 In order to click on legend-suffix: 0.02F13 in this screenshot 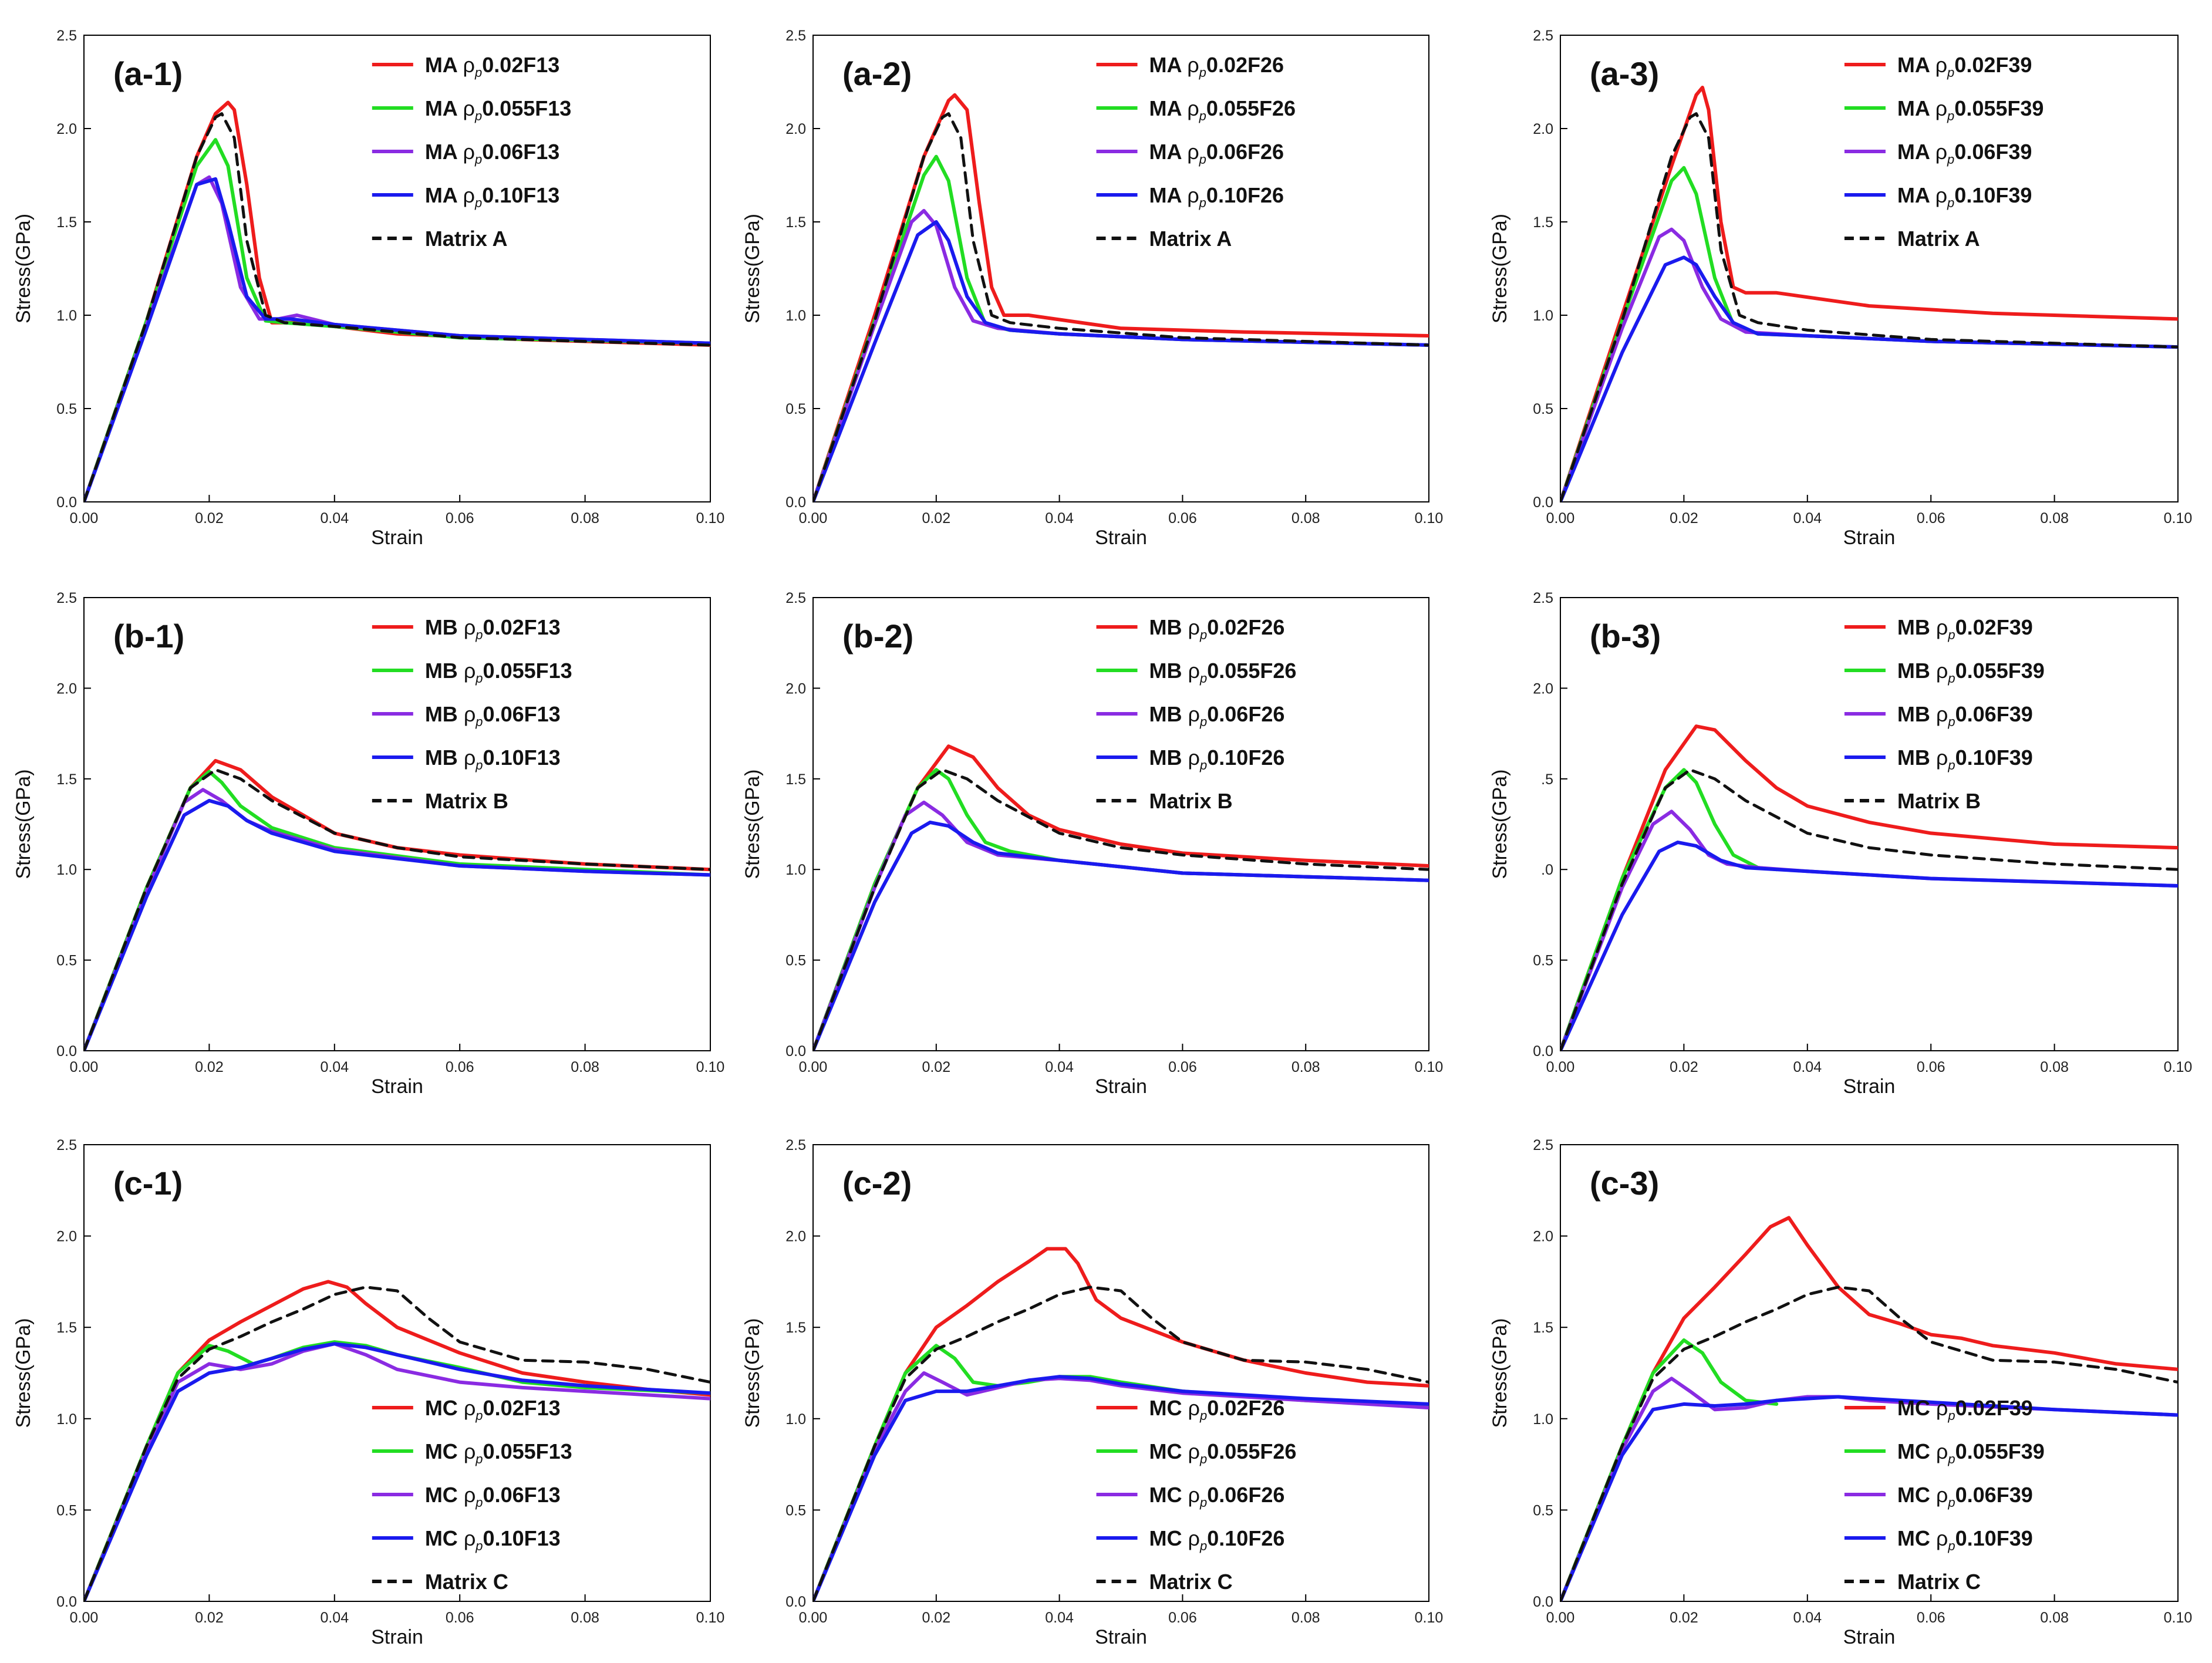, I will do `click(522, 1408)`.